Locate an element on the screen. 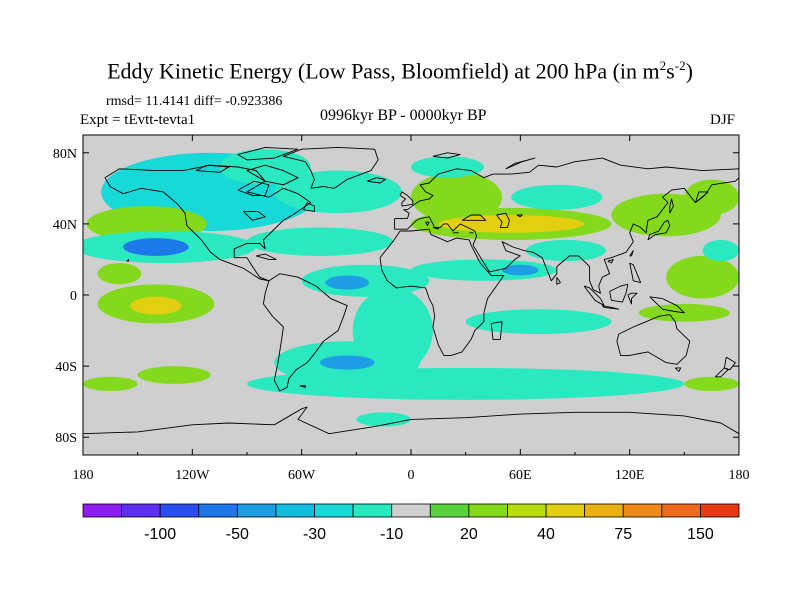 This screenshot has height=600, width=800. coastline-north-america is located at coordinates (208, 223).